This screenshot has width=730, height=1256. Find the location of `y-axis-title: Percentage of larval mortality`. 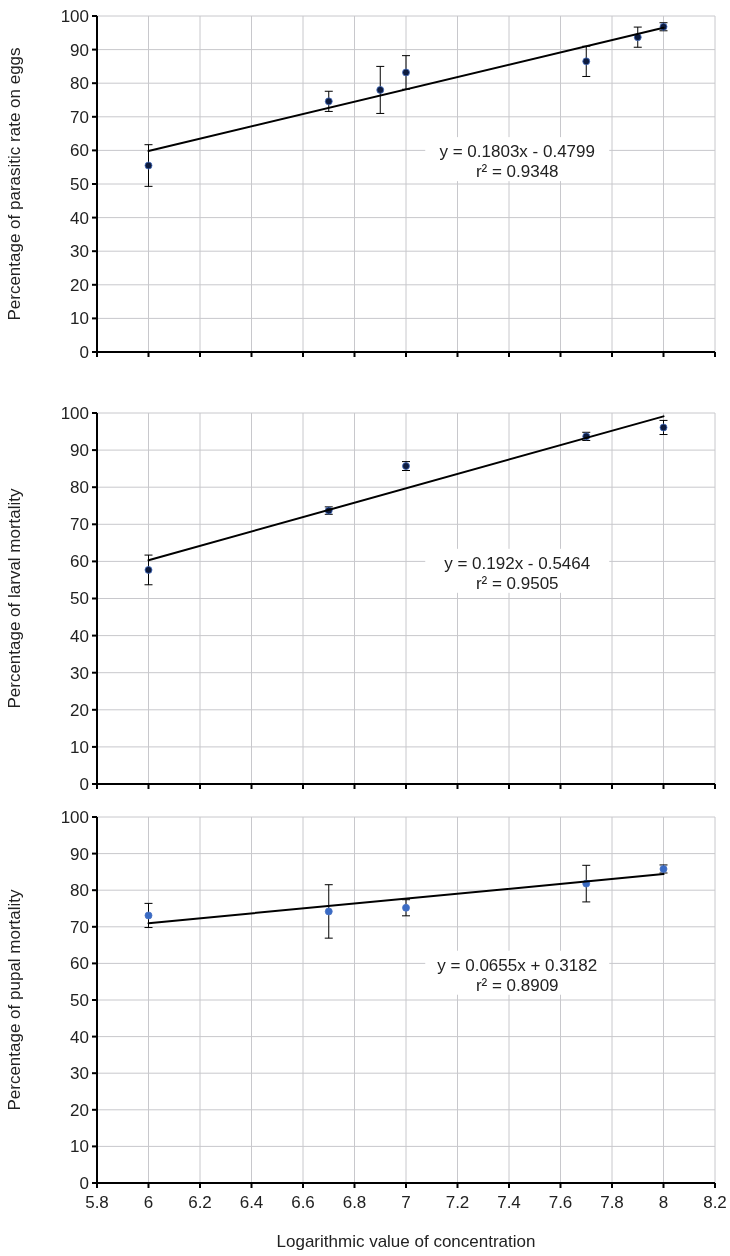

y-axis-title: Percentage of larval mortality is located at coordinates (14, 598).